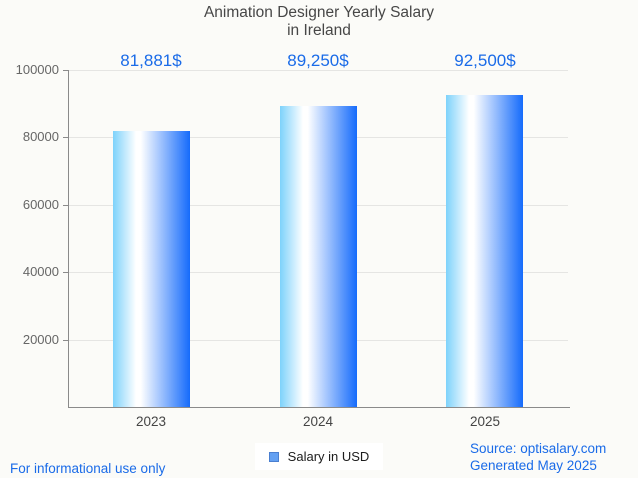  What do you see at coordinates (88, 468) in the screenshot?
I see `disclaimer-text: For informational use only` at bounding box center [88, 468].